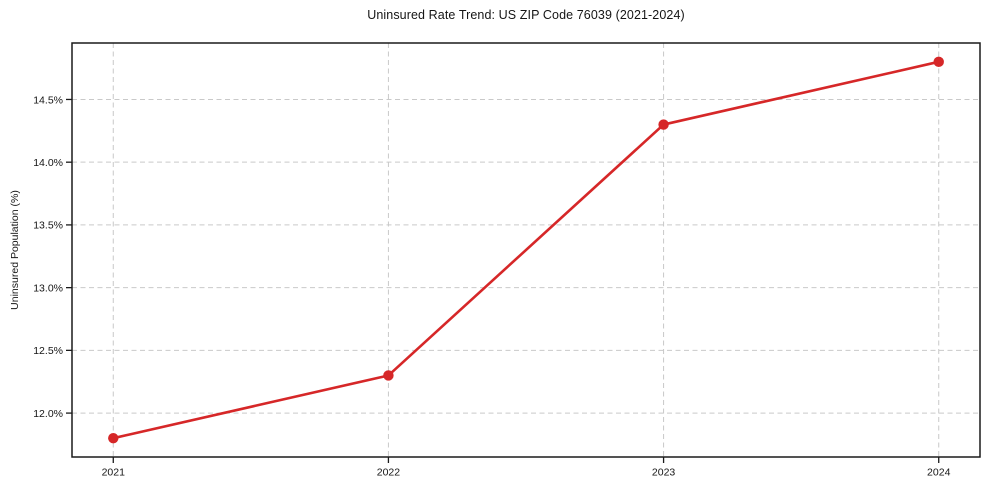 This screenshot has width=989, height=490. Describe the element at coordinates (389, 473) in the screenshot. I see `x-tick-label: 2022` at that location.